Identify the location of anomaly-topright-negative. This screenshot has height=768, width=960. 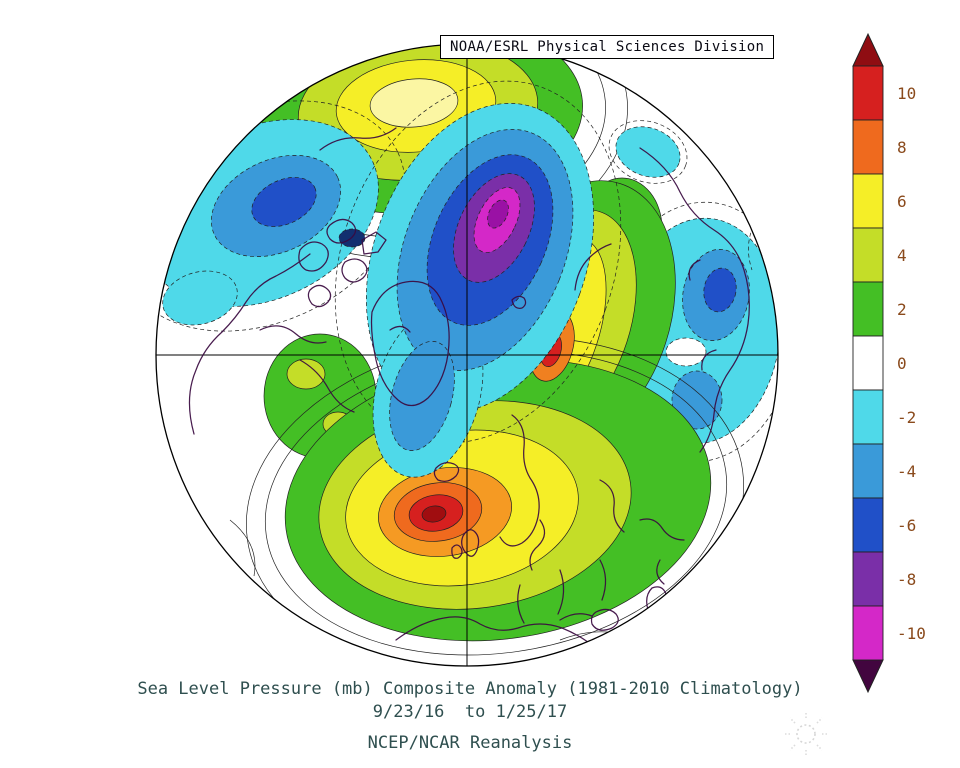
(648, 152).